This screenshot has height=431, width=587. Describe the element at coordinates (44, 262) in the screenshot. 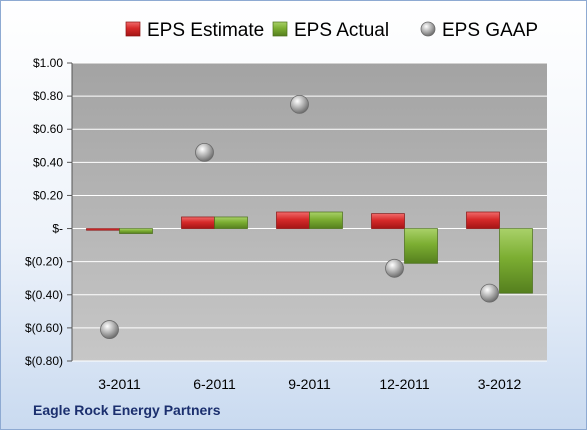

I see `y-tick-label: $(0.20)` at that location.